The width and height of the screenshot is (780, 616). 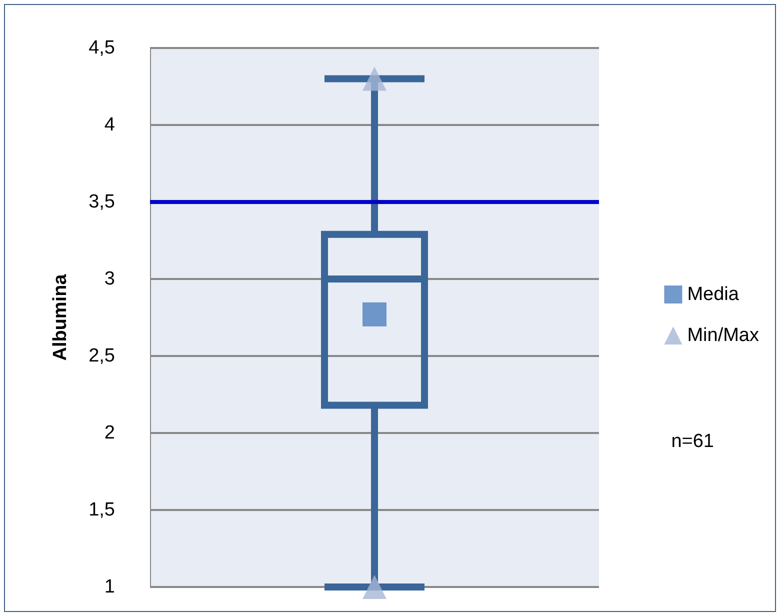 I want to click on y-tick-label: 1, so click(x=109, y=587).